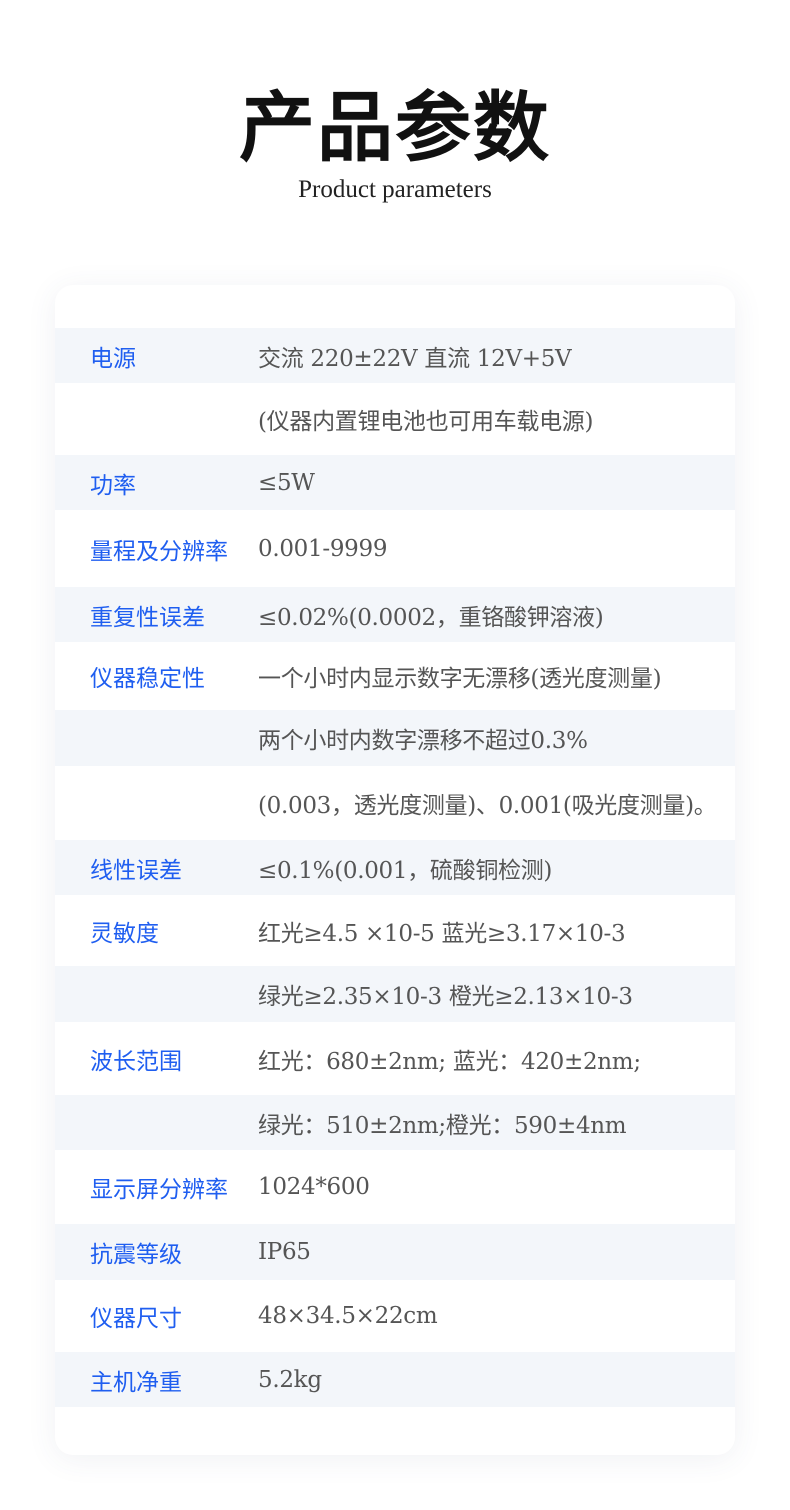 The width and height of the screenshot is (790, 1510). I want to click on table-row: (仪器内置锂电池也可用车载电源), so click(395, 419).